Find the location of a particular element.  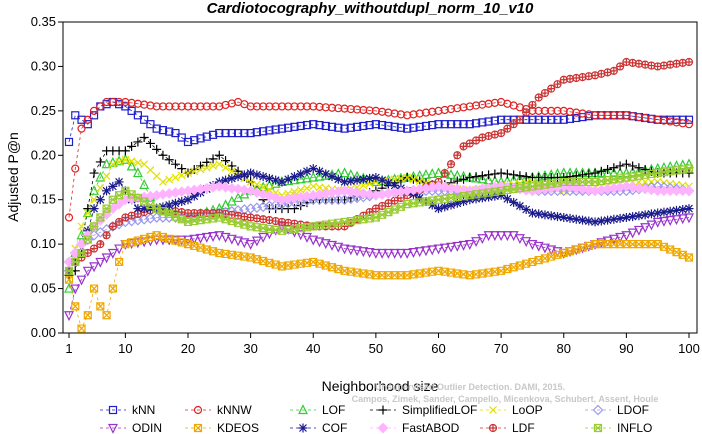

legend-item-fastabod: FastABOD is located at coordinates (415, 427).